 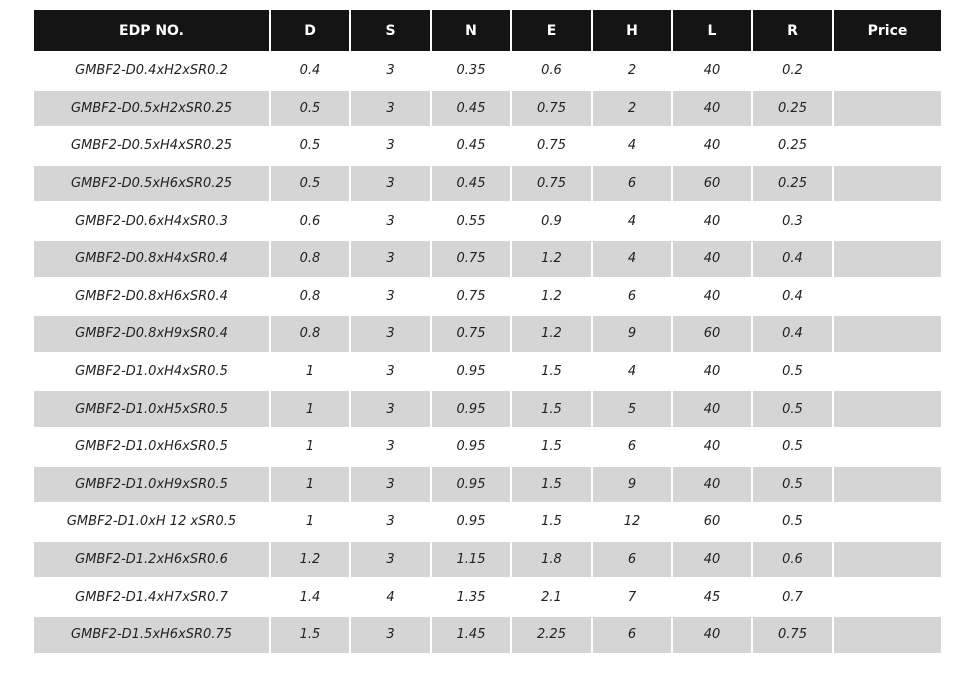 I want to click on cell-n: 0.45, so click(x=470, y=145).